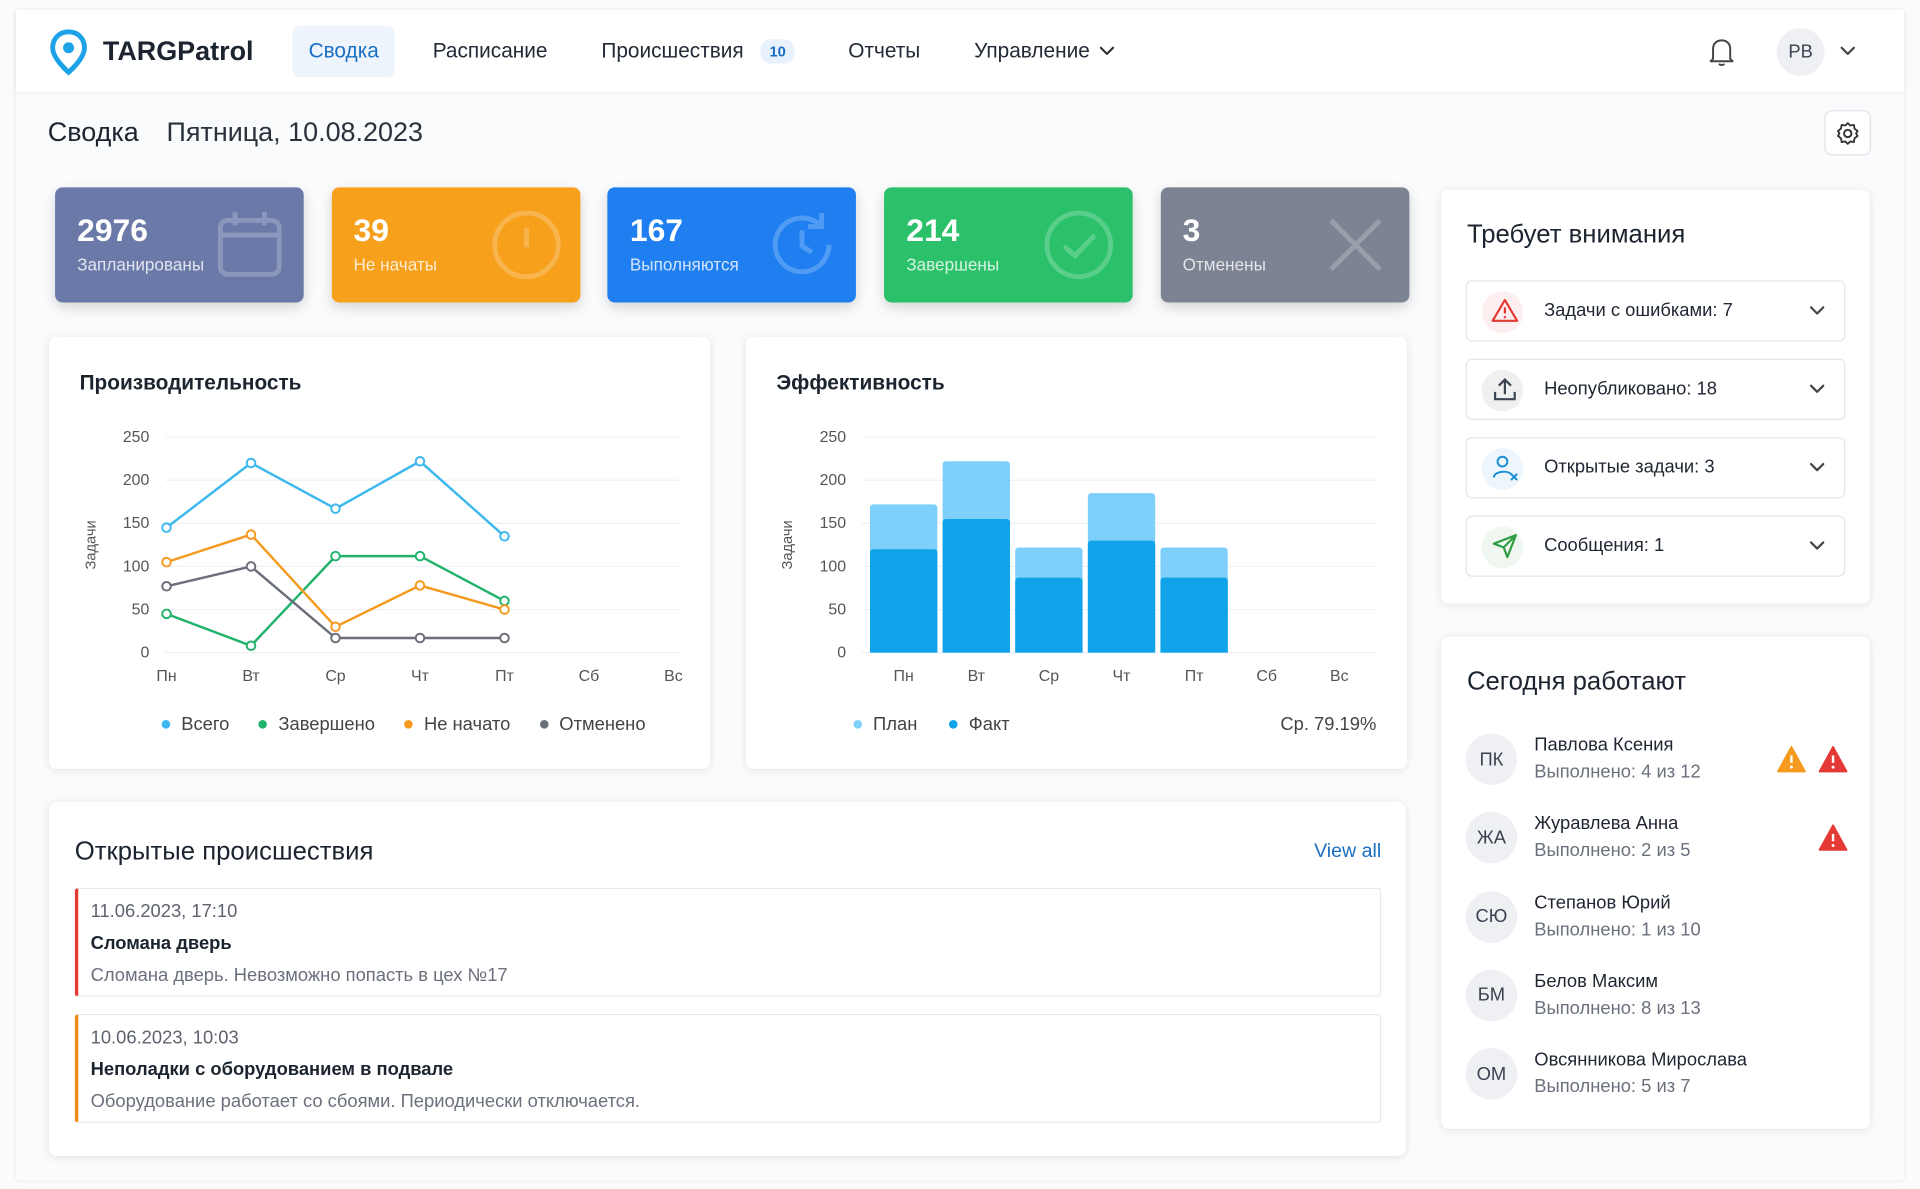 The image size is (1920, 1189). What do you see at coordinates (1604, 745) in the screenshot?
I see `person-name: Павлова Ксения` at bounding box center [1604, 745].